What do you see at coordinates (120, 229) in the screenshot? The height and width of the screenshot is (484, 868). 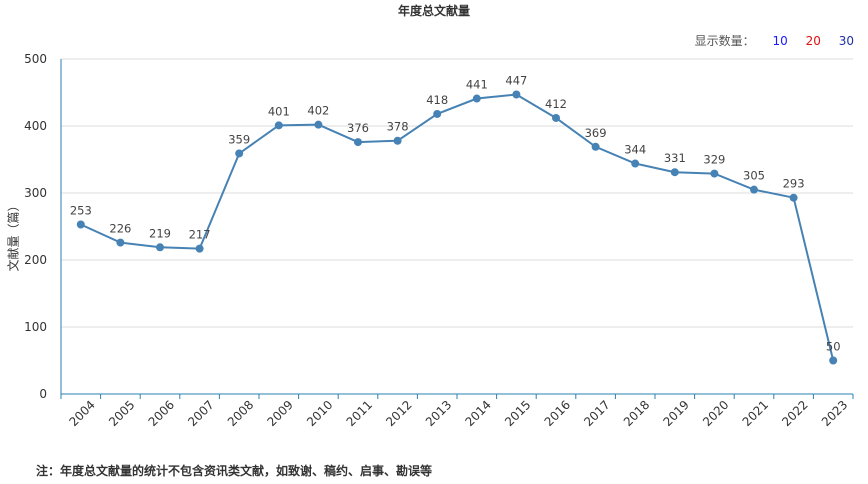 I see `data-label: 226` at bounding box center [120, 229].